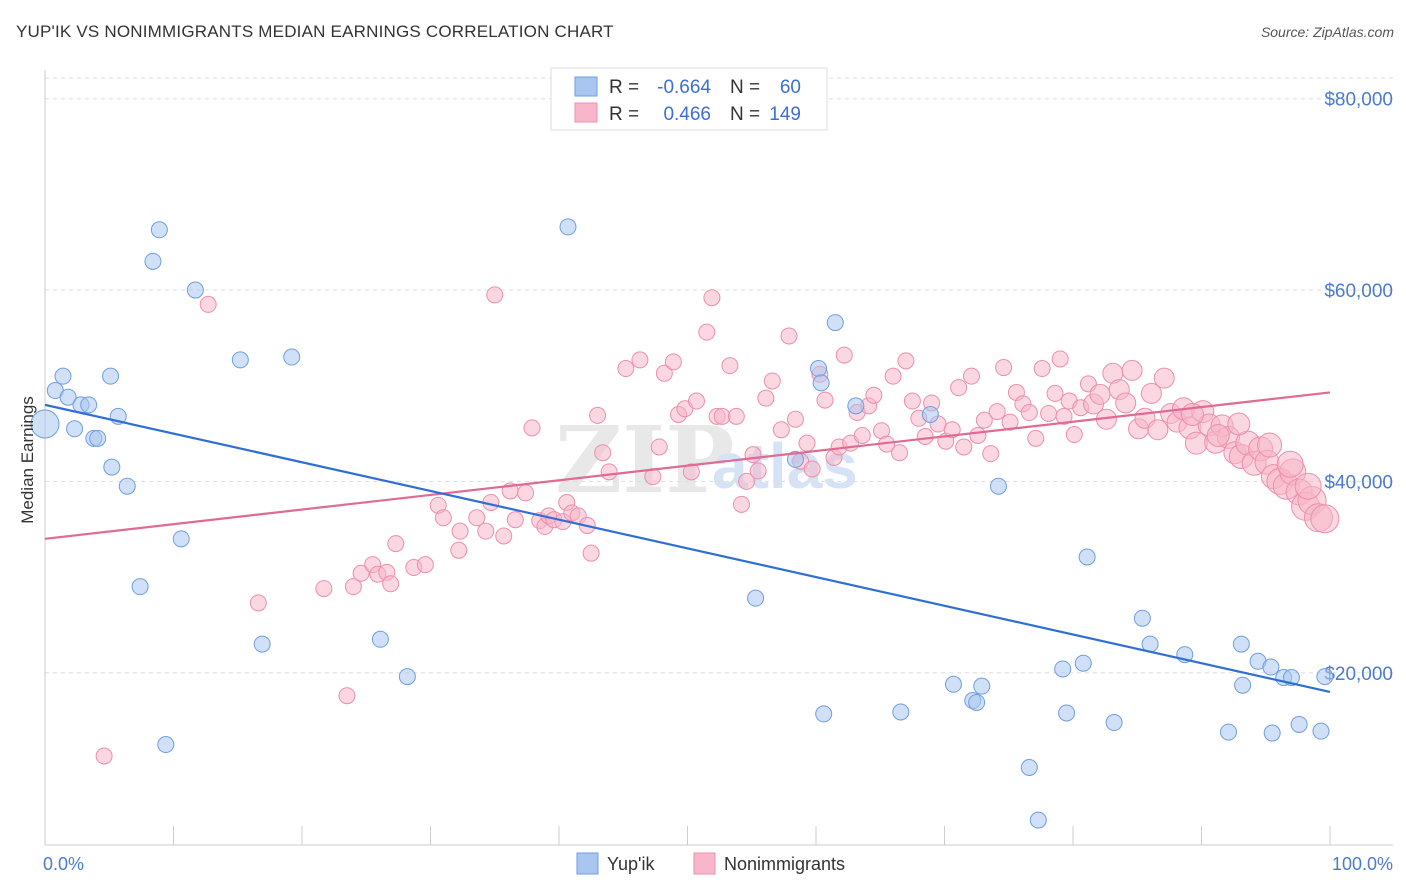 This screenshot has height=892, width=1406. I want to click on watermark-zip: ZIP, so click(644, 460).